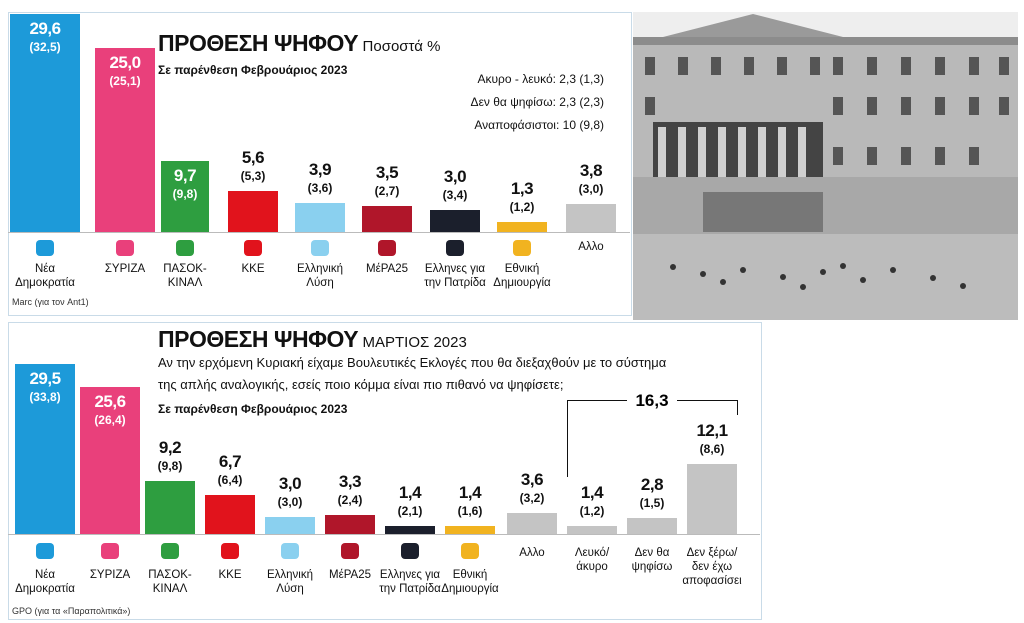 The height and width of the screenshot is (623, 1024). I want to click on previous-label: (5,3), so click(253, 175).